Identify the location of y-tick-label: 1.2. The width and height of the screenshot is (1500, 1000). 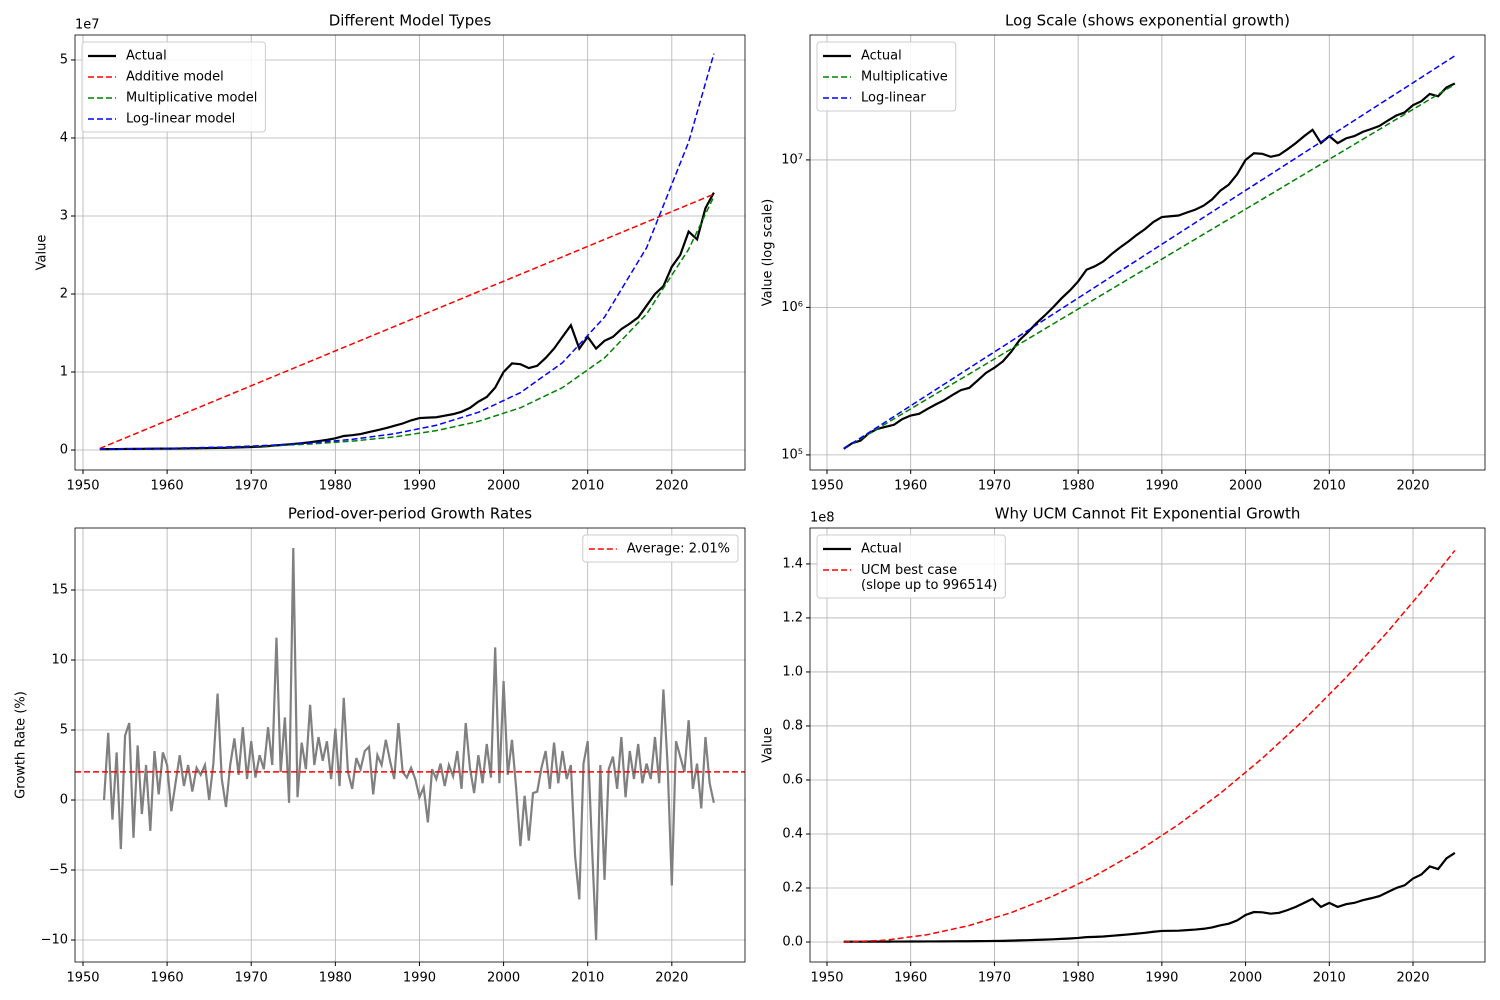
(792, 617).